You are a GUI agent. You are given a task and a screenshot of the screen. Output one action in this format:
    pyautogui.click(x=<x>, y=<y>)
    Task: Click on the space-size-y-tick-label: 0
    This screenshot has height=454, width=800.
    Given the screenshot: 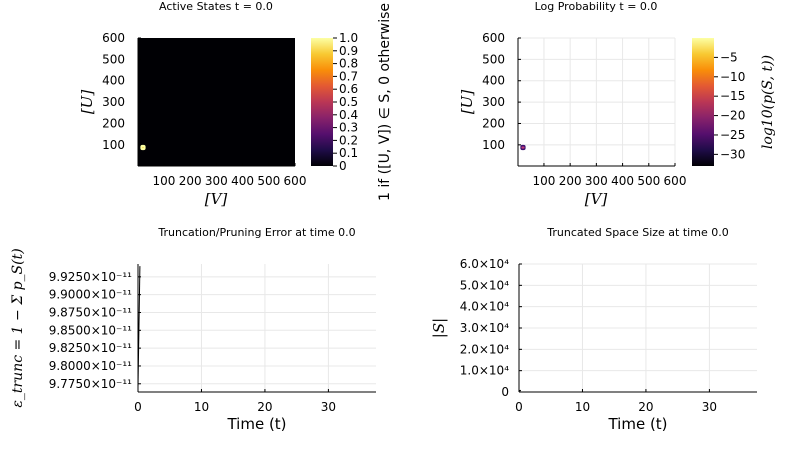 What is the action you would take?
    pyautogui.click(x=505, y=392)
    